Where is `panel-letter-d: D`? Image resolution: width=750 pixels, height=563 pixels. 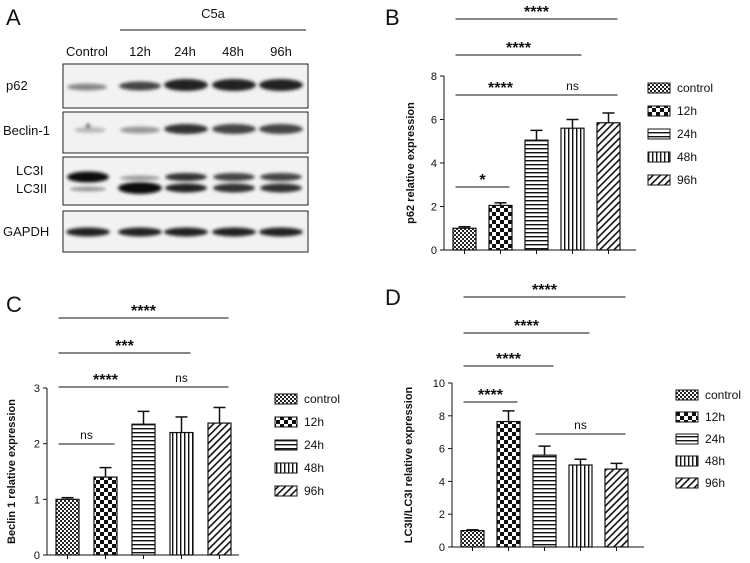
panel-letter-d: D is located at coordinates (393, 297).